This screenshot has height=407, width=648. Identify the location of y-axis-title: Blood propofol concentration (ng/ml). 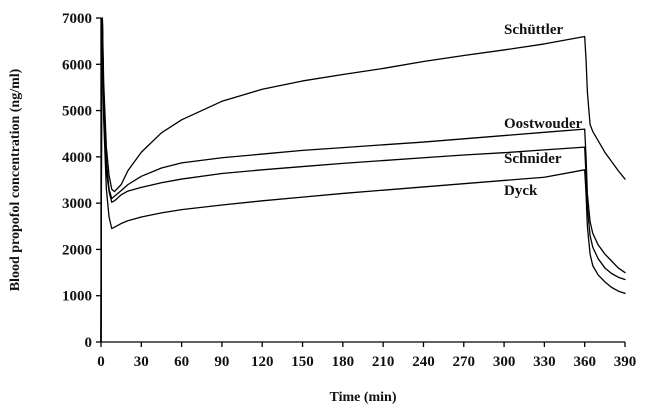
(15, 179).